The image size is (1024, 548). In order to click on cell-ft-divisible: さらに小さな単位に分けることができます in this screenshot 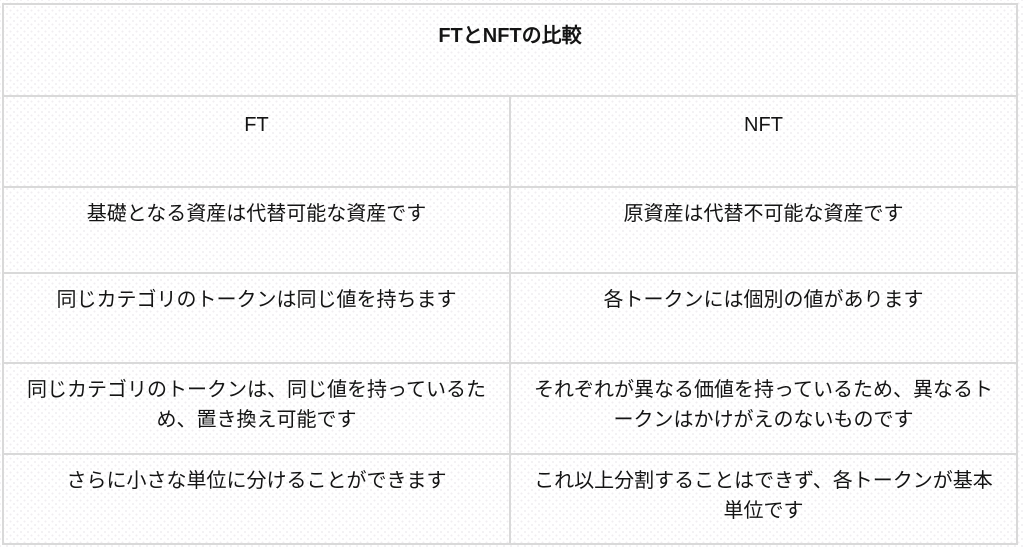, I will do `click(256, 499)`.